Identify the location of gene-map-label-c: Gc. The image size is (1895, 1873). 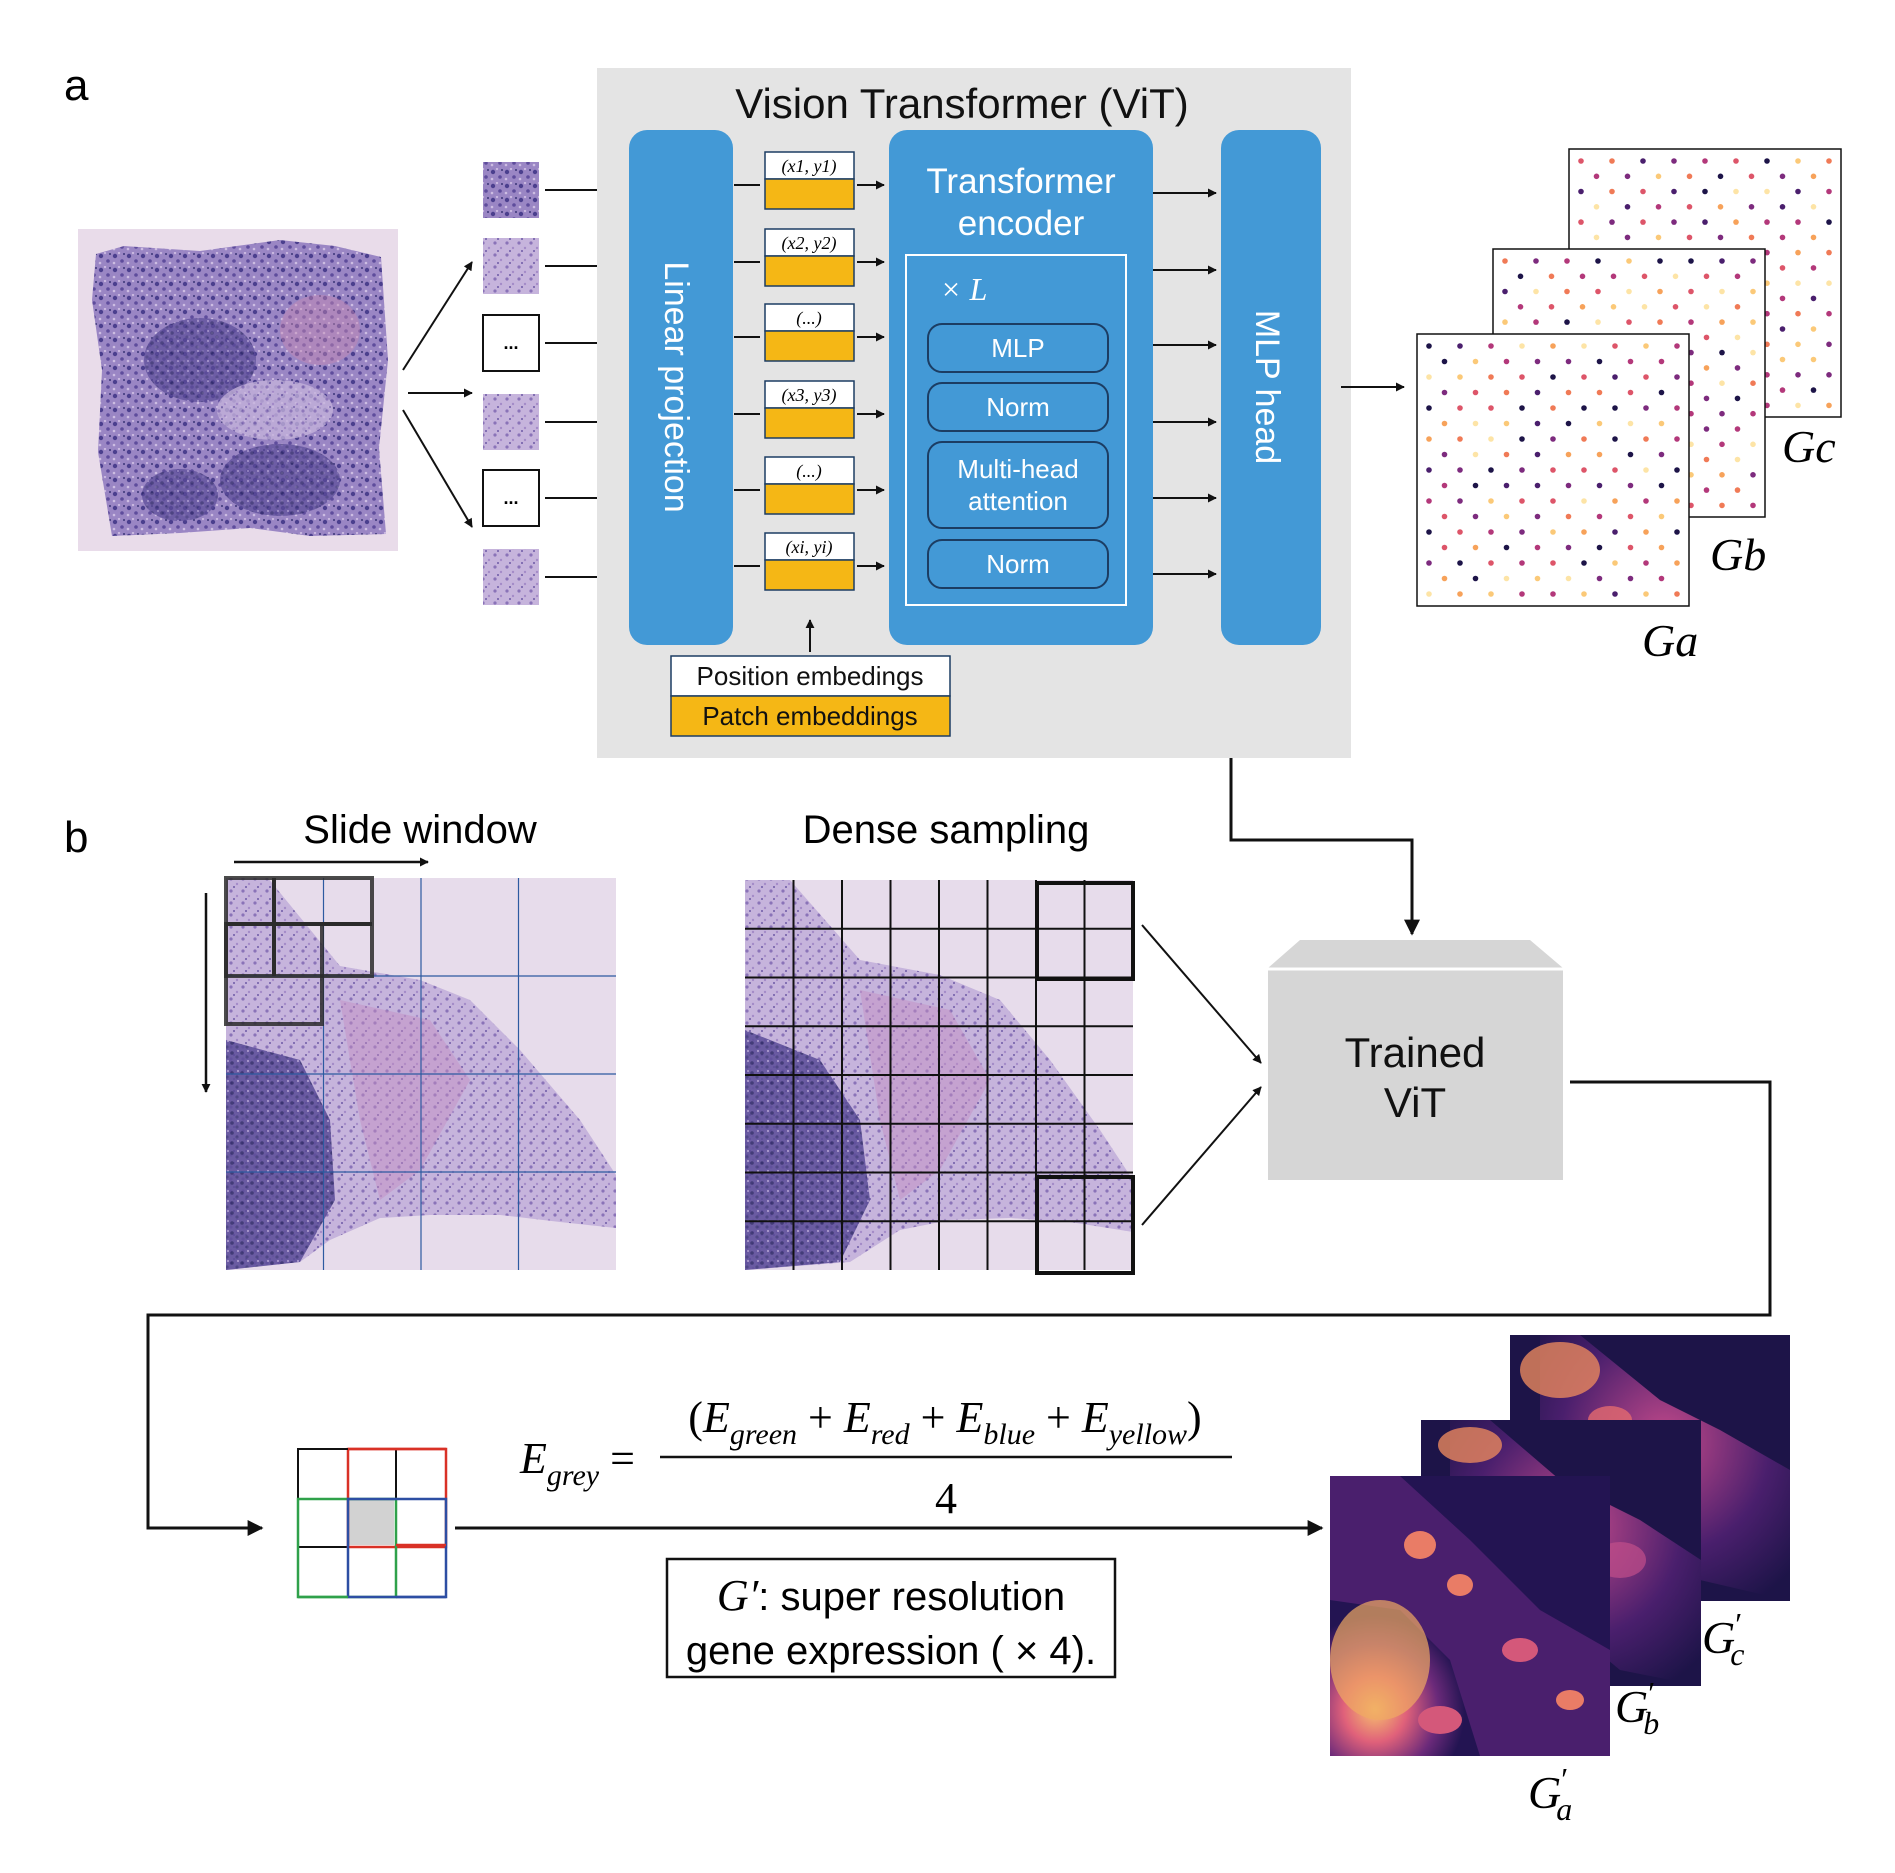
(1809, 446).